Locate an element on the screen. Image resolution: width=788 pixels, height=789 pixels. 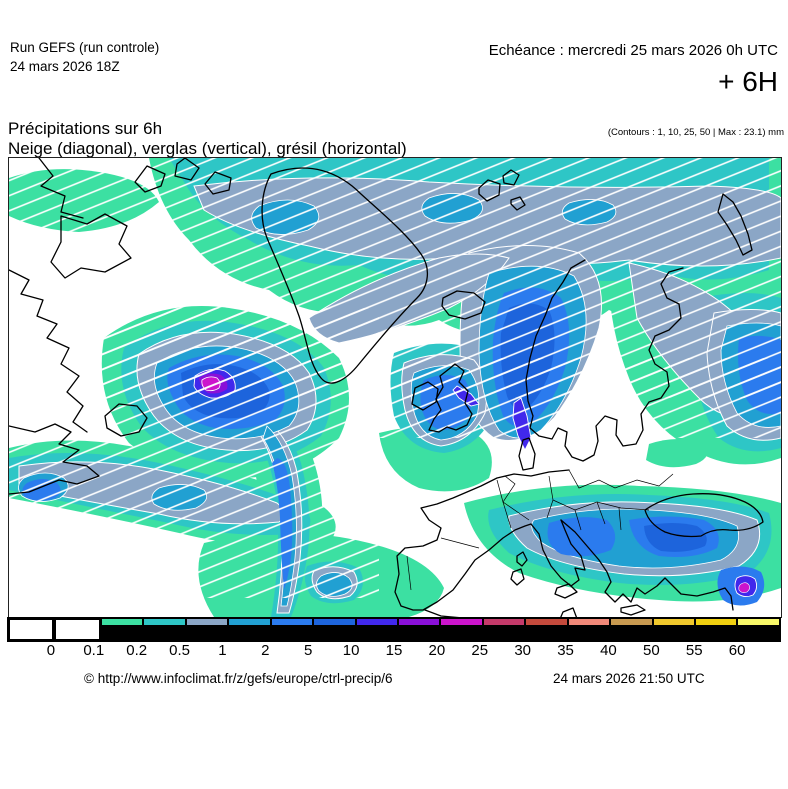
run-date: 24 mars 2026 18Z is located at coordinates (65, 66).